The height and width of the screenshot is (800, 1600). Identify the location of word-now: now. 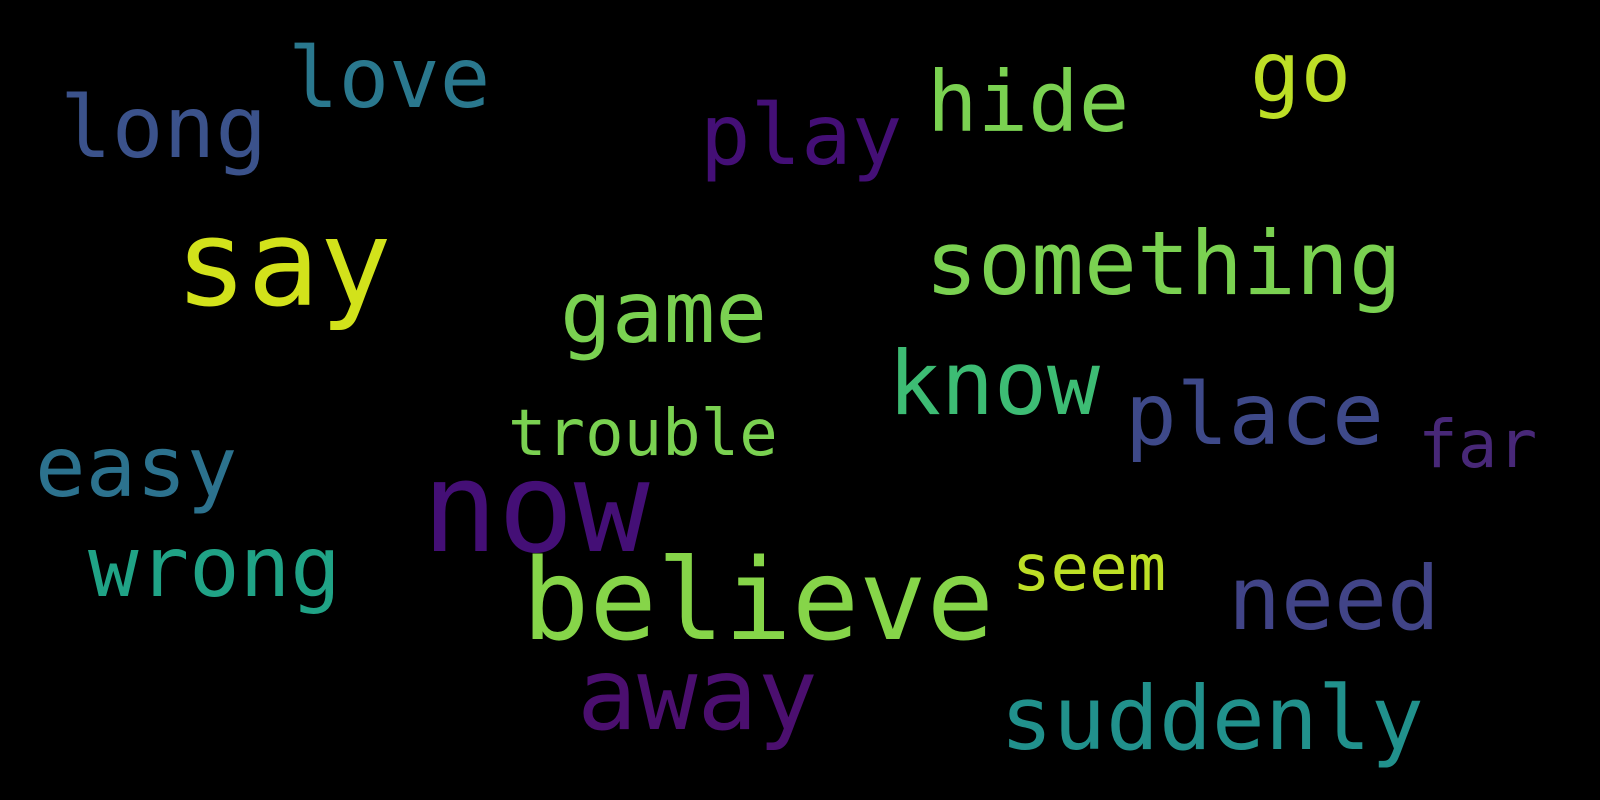
(536, 507).